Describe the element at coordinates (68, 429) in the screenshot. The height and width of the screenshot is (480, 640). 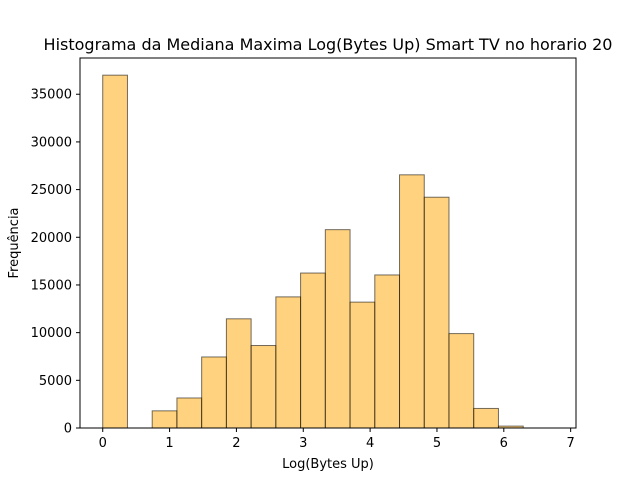
I see `y-tick-label: 0` at that location.